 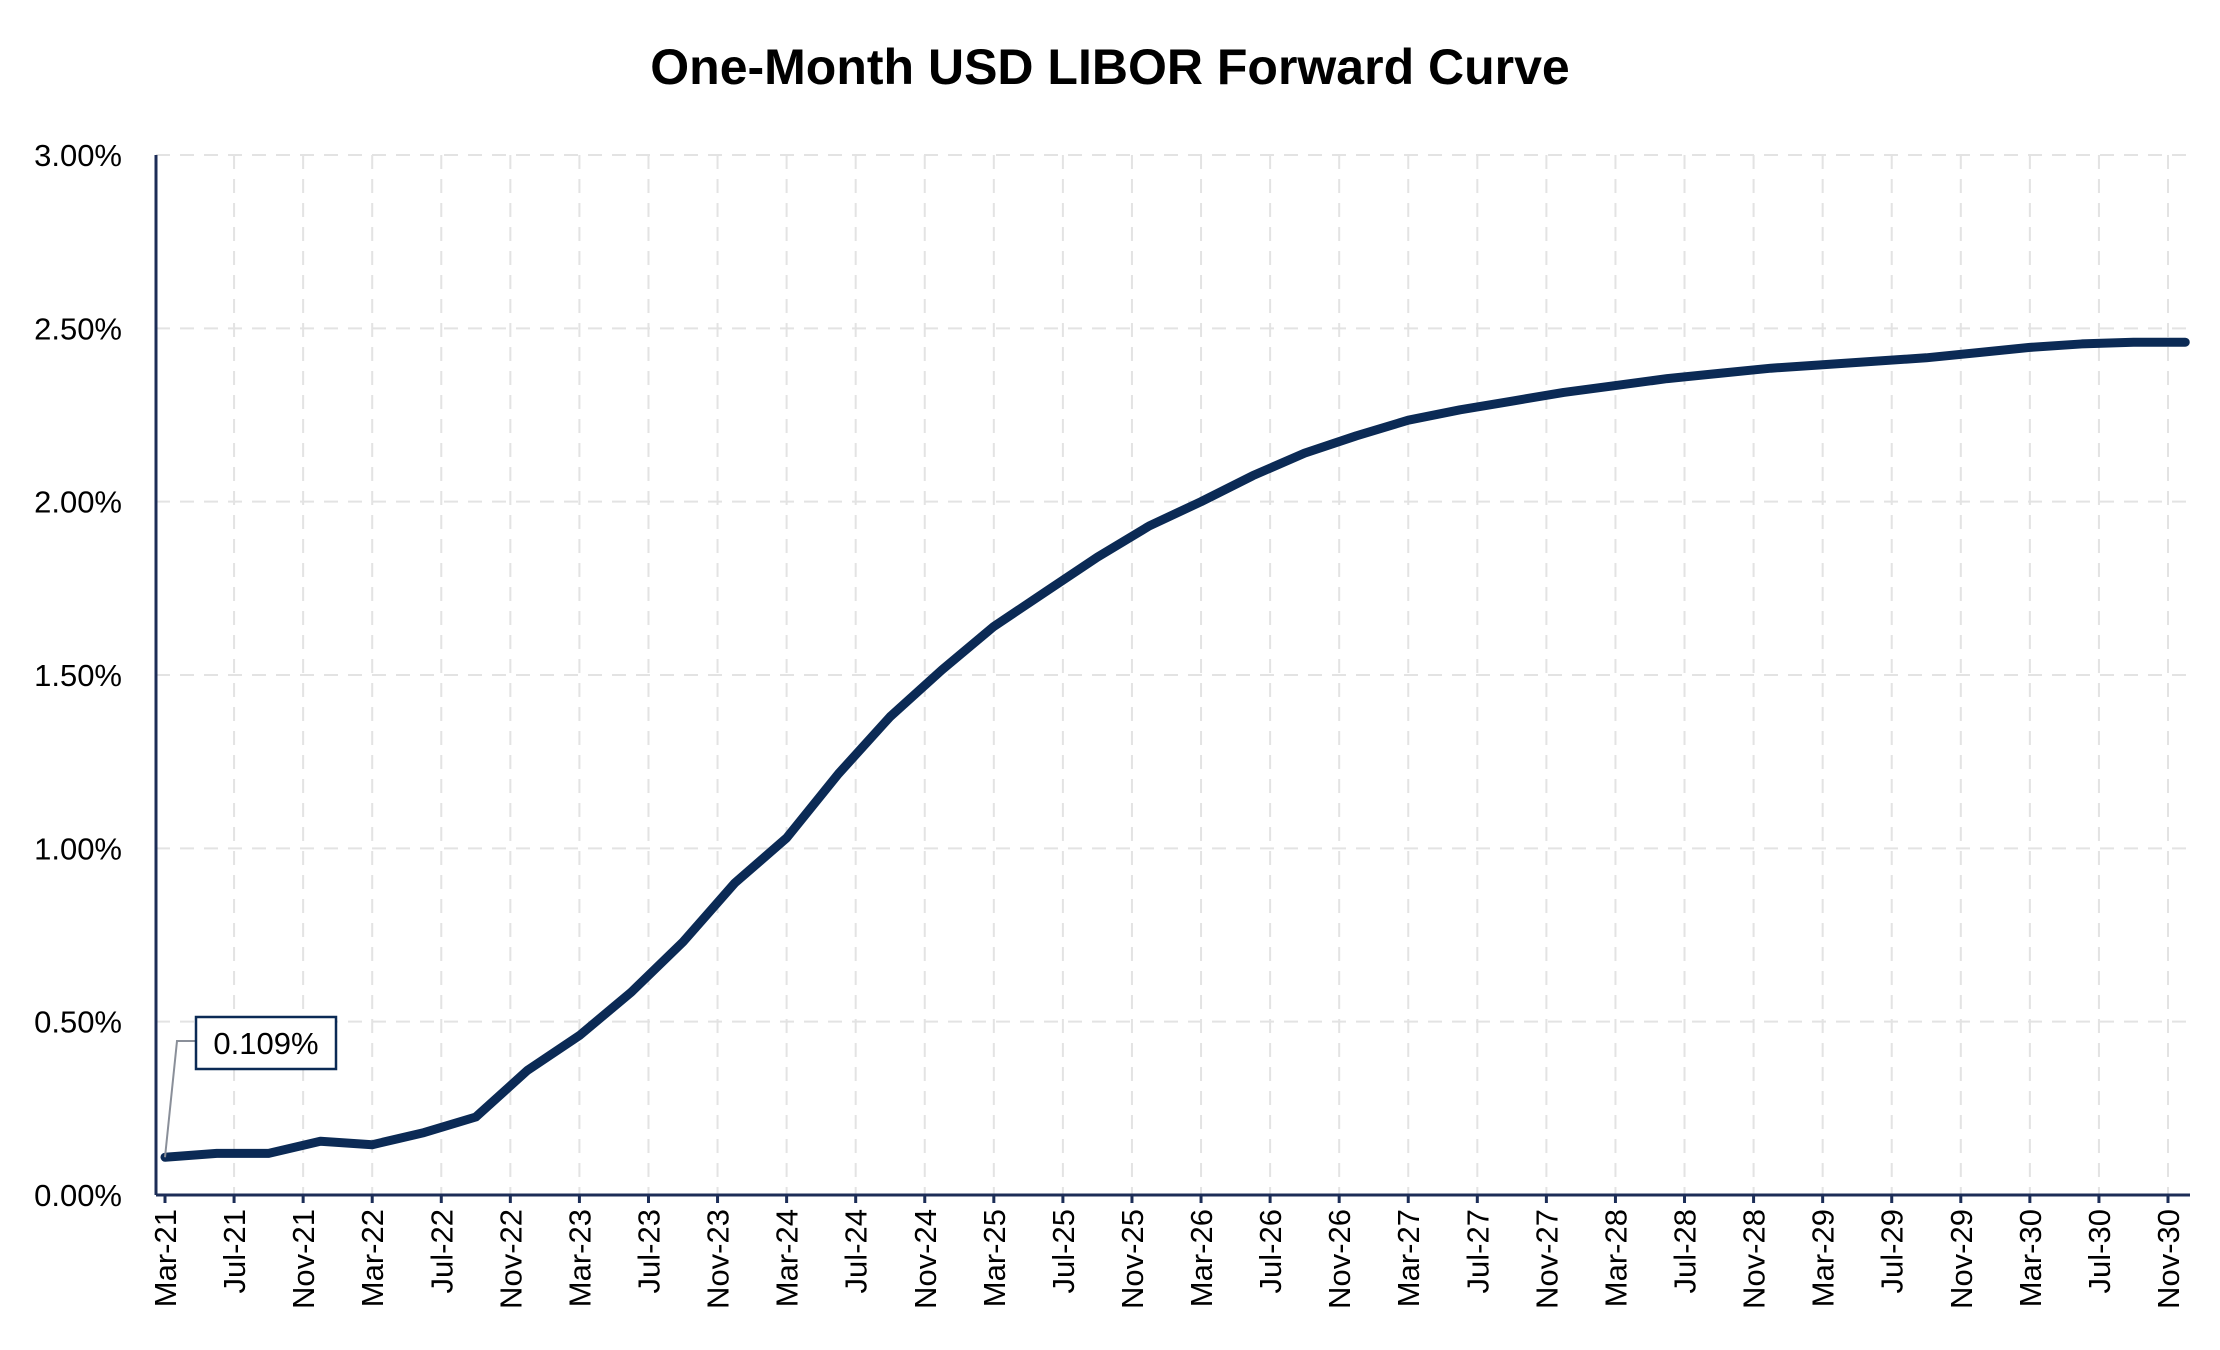 I want to click on y-tick-label: 1.50%, so click(x=78, y=675).